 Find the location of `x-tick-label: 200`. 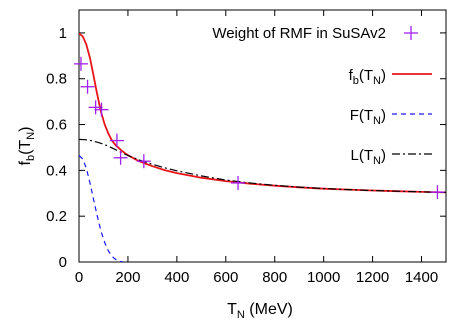

x-tick-label: 200 is located at coordinates (127, 277).